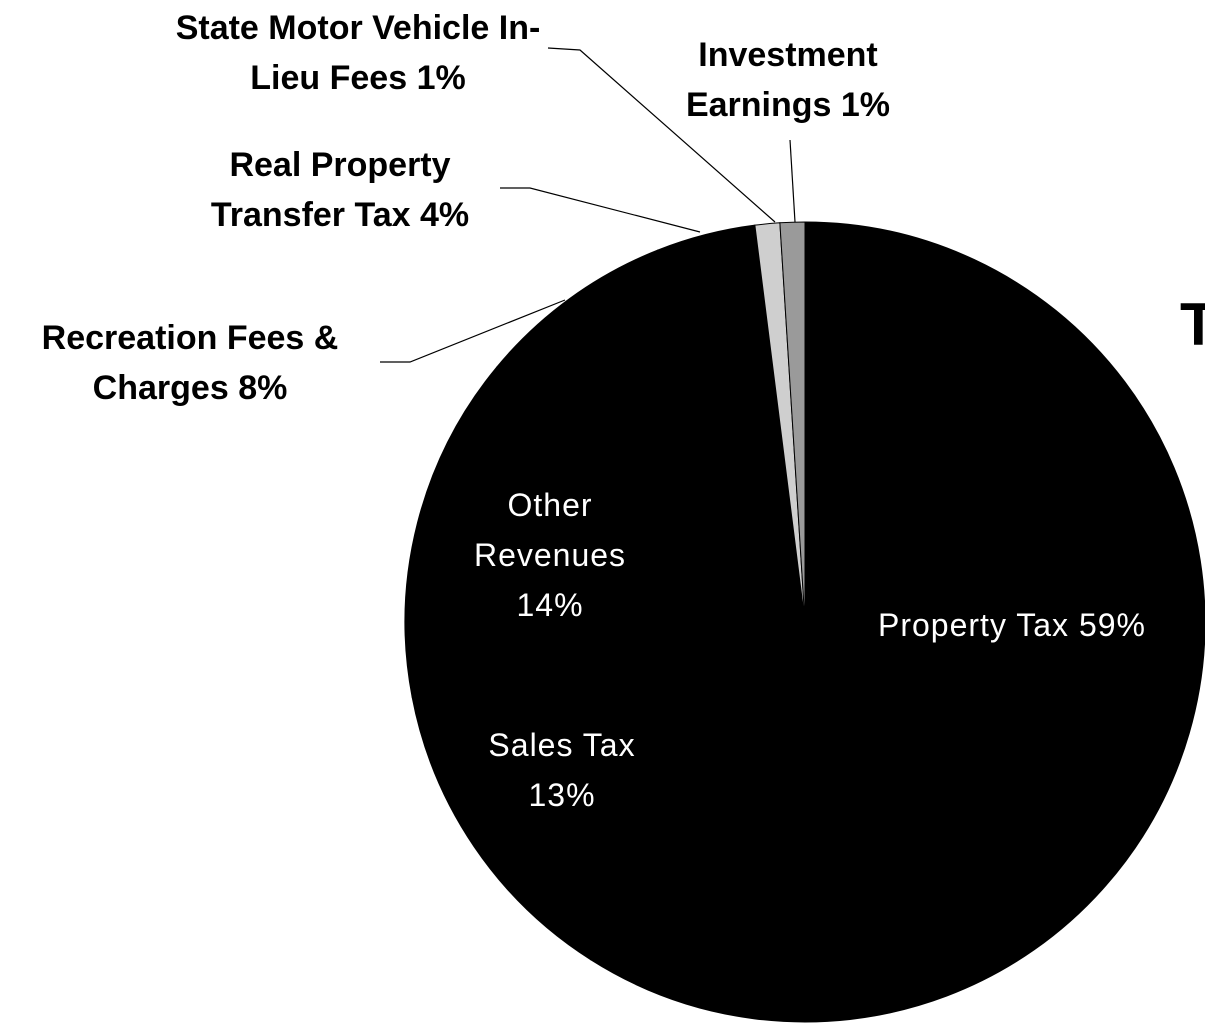  I want to click on slice-label: Property Tax 59%, so click(1012, 625).